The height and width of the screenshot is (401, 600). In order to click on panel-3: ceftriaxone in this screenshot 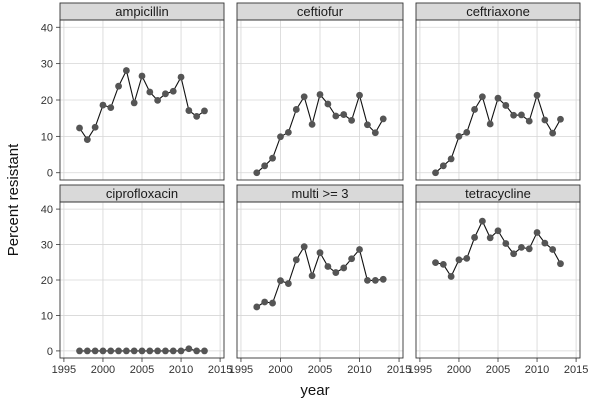, I will do `click(498, 91)`.